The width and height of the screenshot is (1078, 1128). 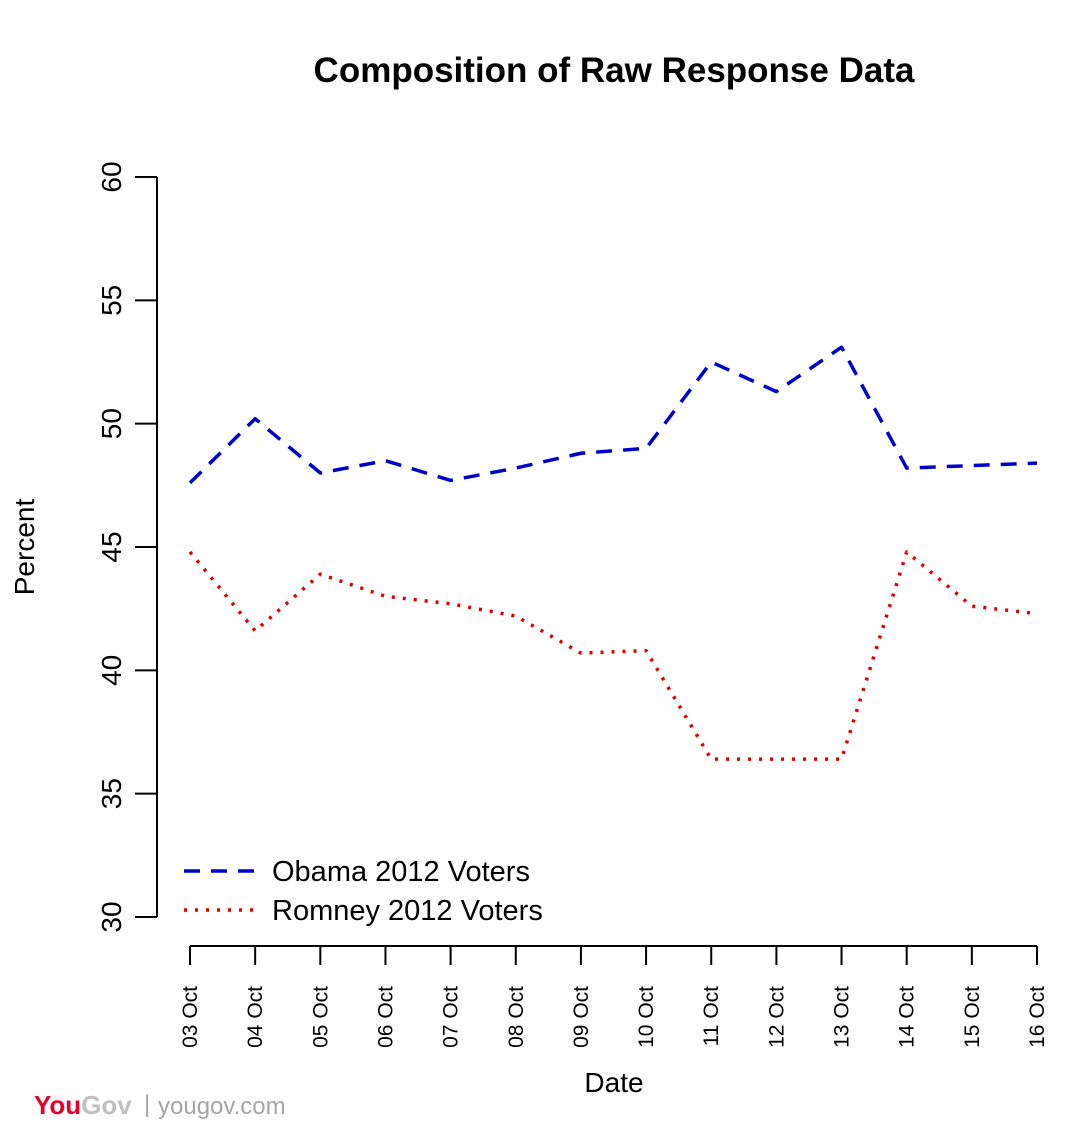 I want to click on x-tick-label: 07 Oct, so click(x=451, y=1017).